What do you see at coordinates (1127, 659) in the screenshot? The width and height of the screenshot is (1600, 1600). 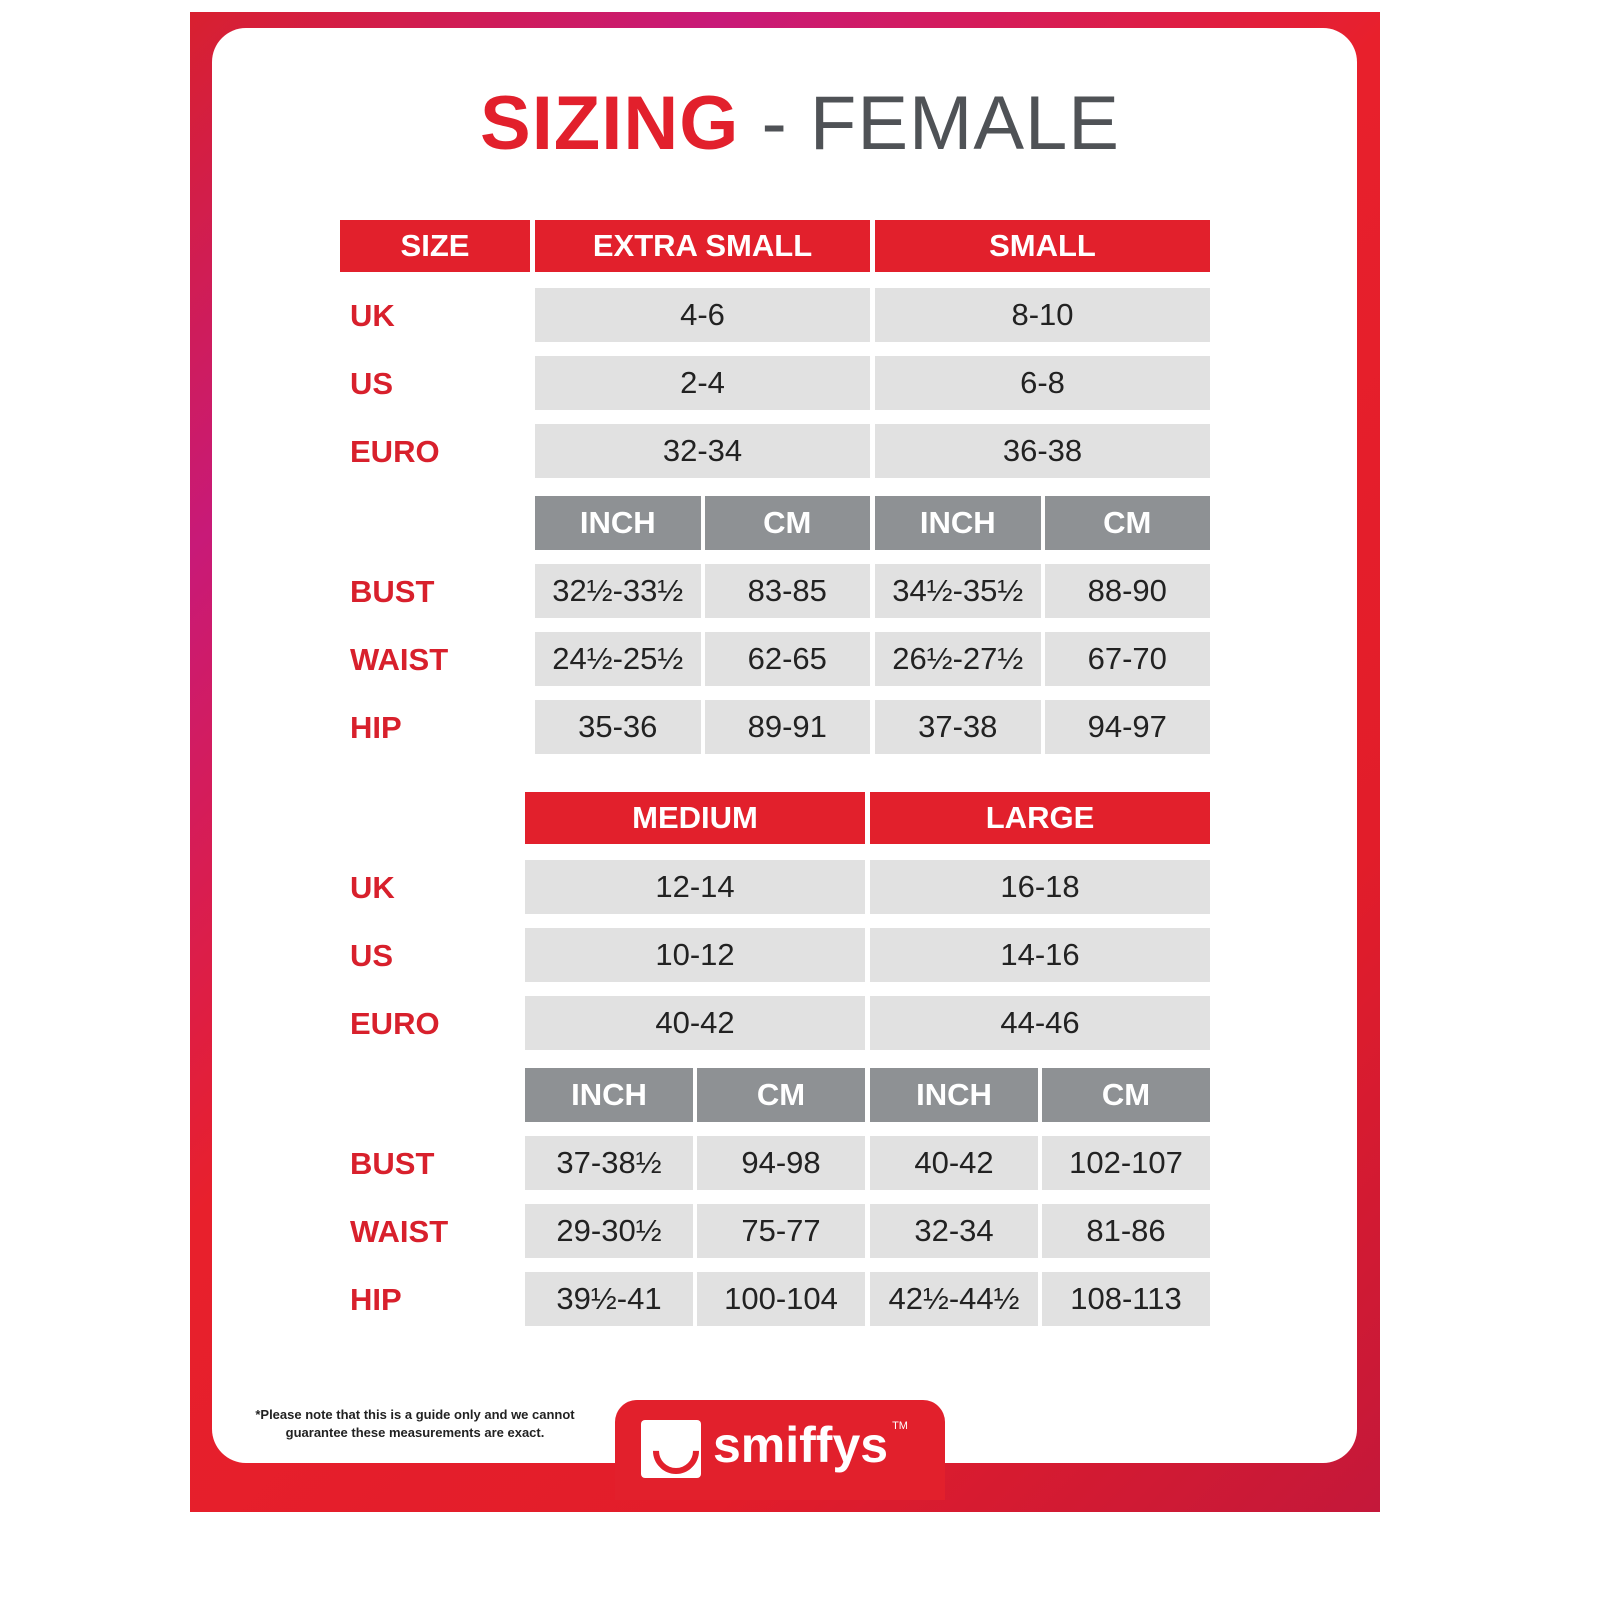 I see `value-cell: 67-70` at bounding box center [1127, 659].